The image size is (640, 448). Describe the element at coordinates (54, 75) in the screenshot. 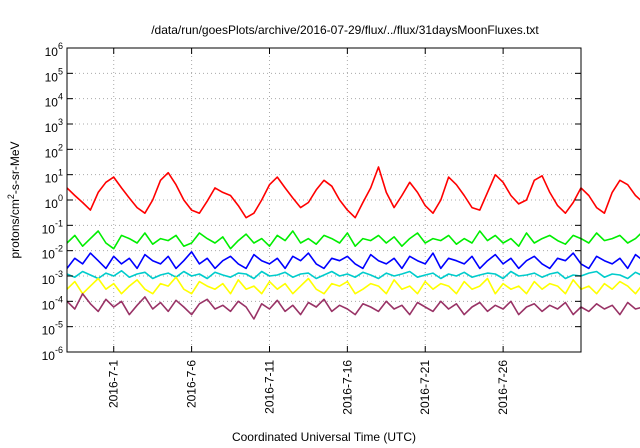

I see `y-tick-label: 10⁵` at that location.